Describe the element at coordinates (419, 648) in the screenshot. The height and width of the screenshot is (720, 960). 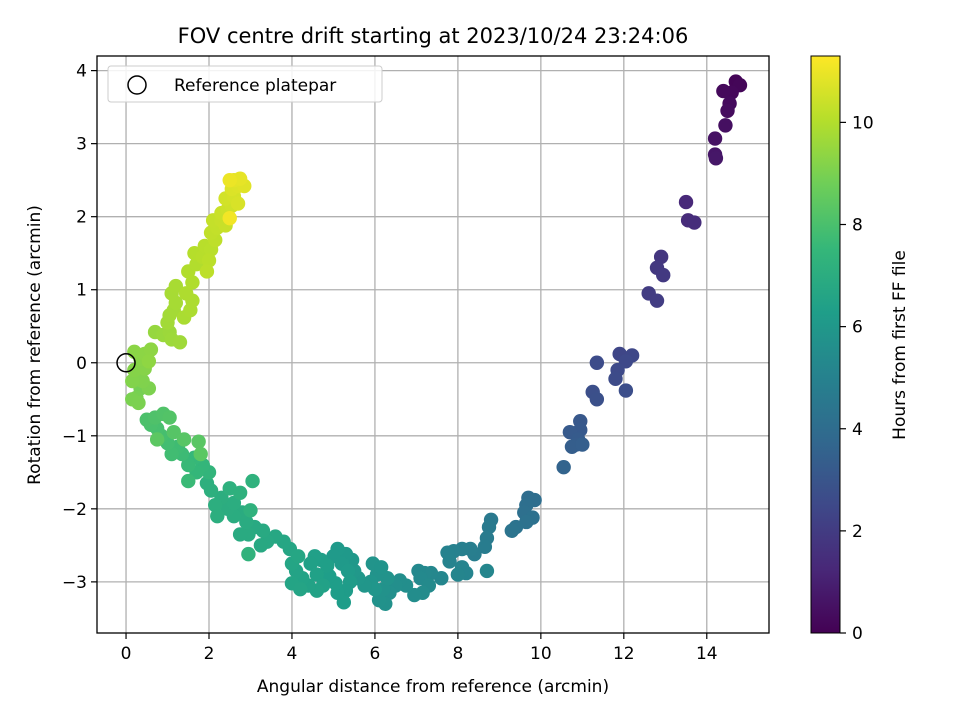
I see `x-axis-ticks: 0 2 4 6 8 10 12 14` at that location.